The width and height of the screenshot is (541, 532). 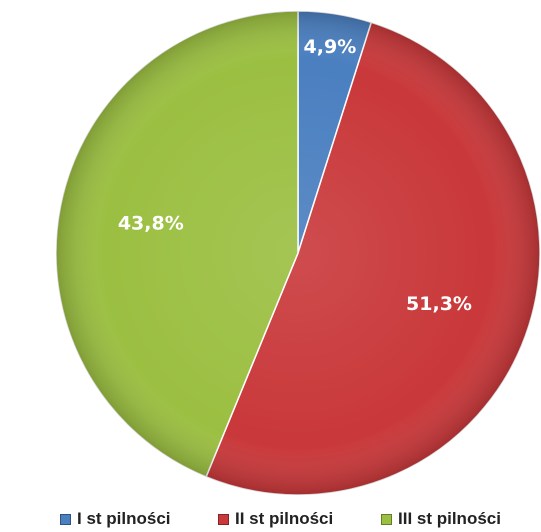 What do you see at coordinates (439, 304) in the screenshot?
I see `slice-label-2: 51,3%` at bounding box center [439, 304].